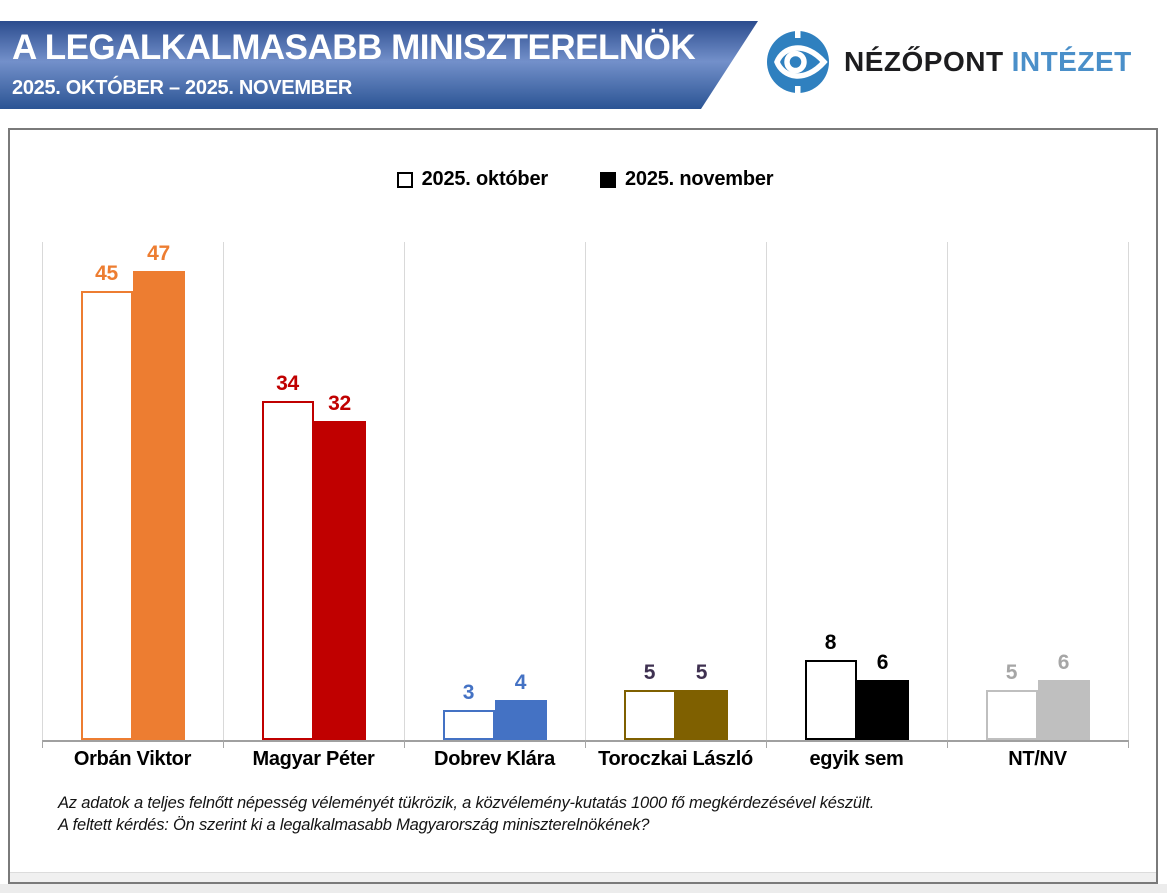 The image size is (1167, 893). I want to click on bar-value-label: 3, so click(468, 692).